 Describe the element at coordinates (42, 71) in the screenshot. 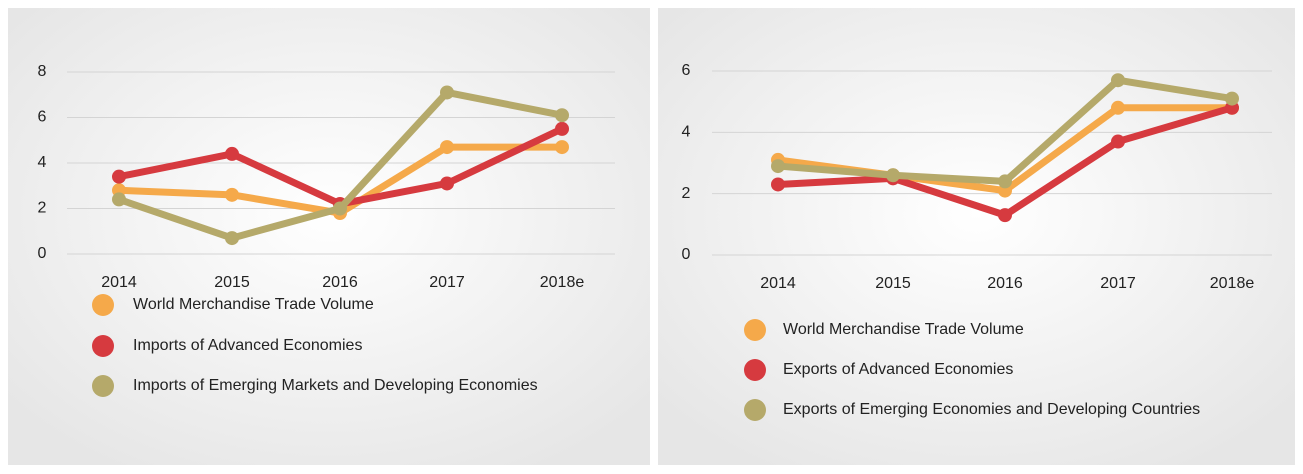

I see `y-tick-label: 8` at that location.